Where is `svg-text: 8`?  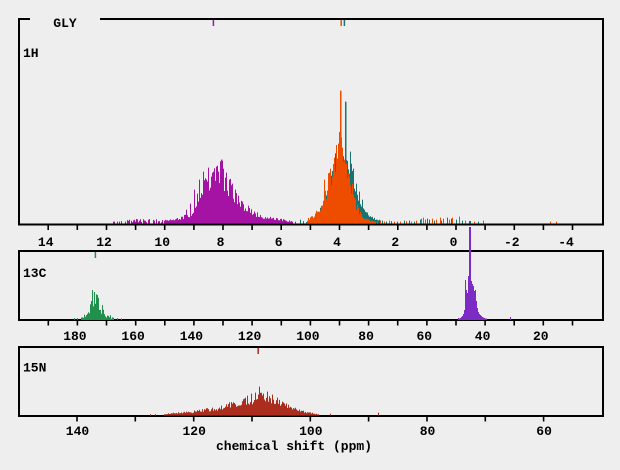 svg-text: 8 is located at coordinates (221, 242).